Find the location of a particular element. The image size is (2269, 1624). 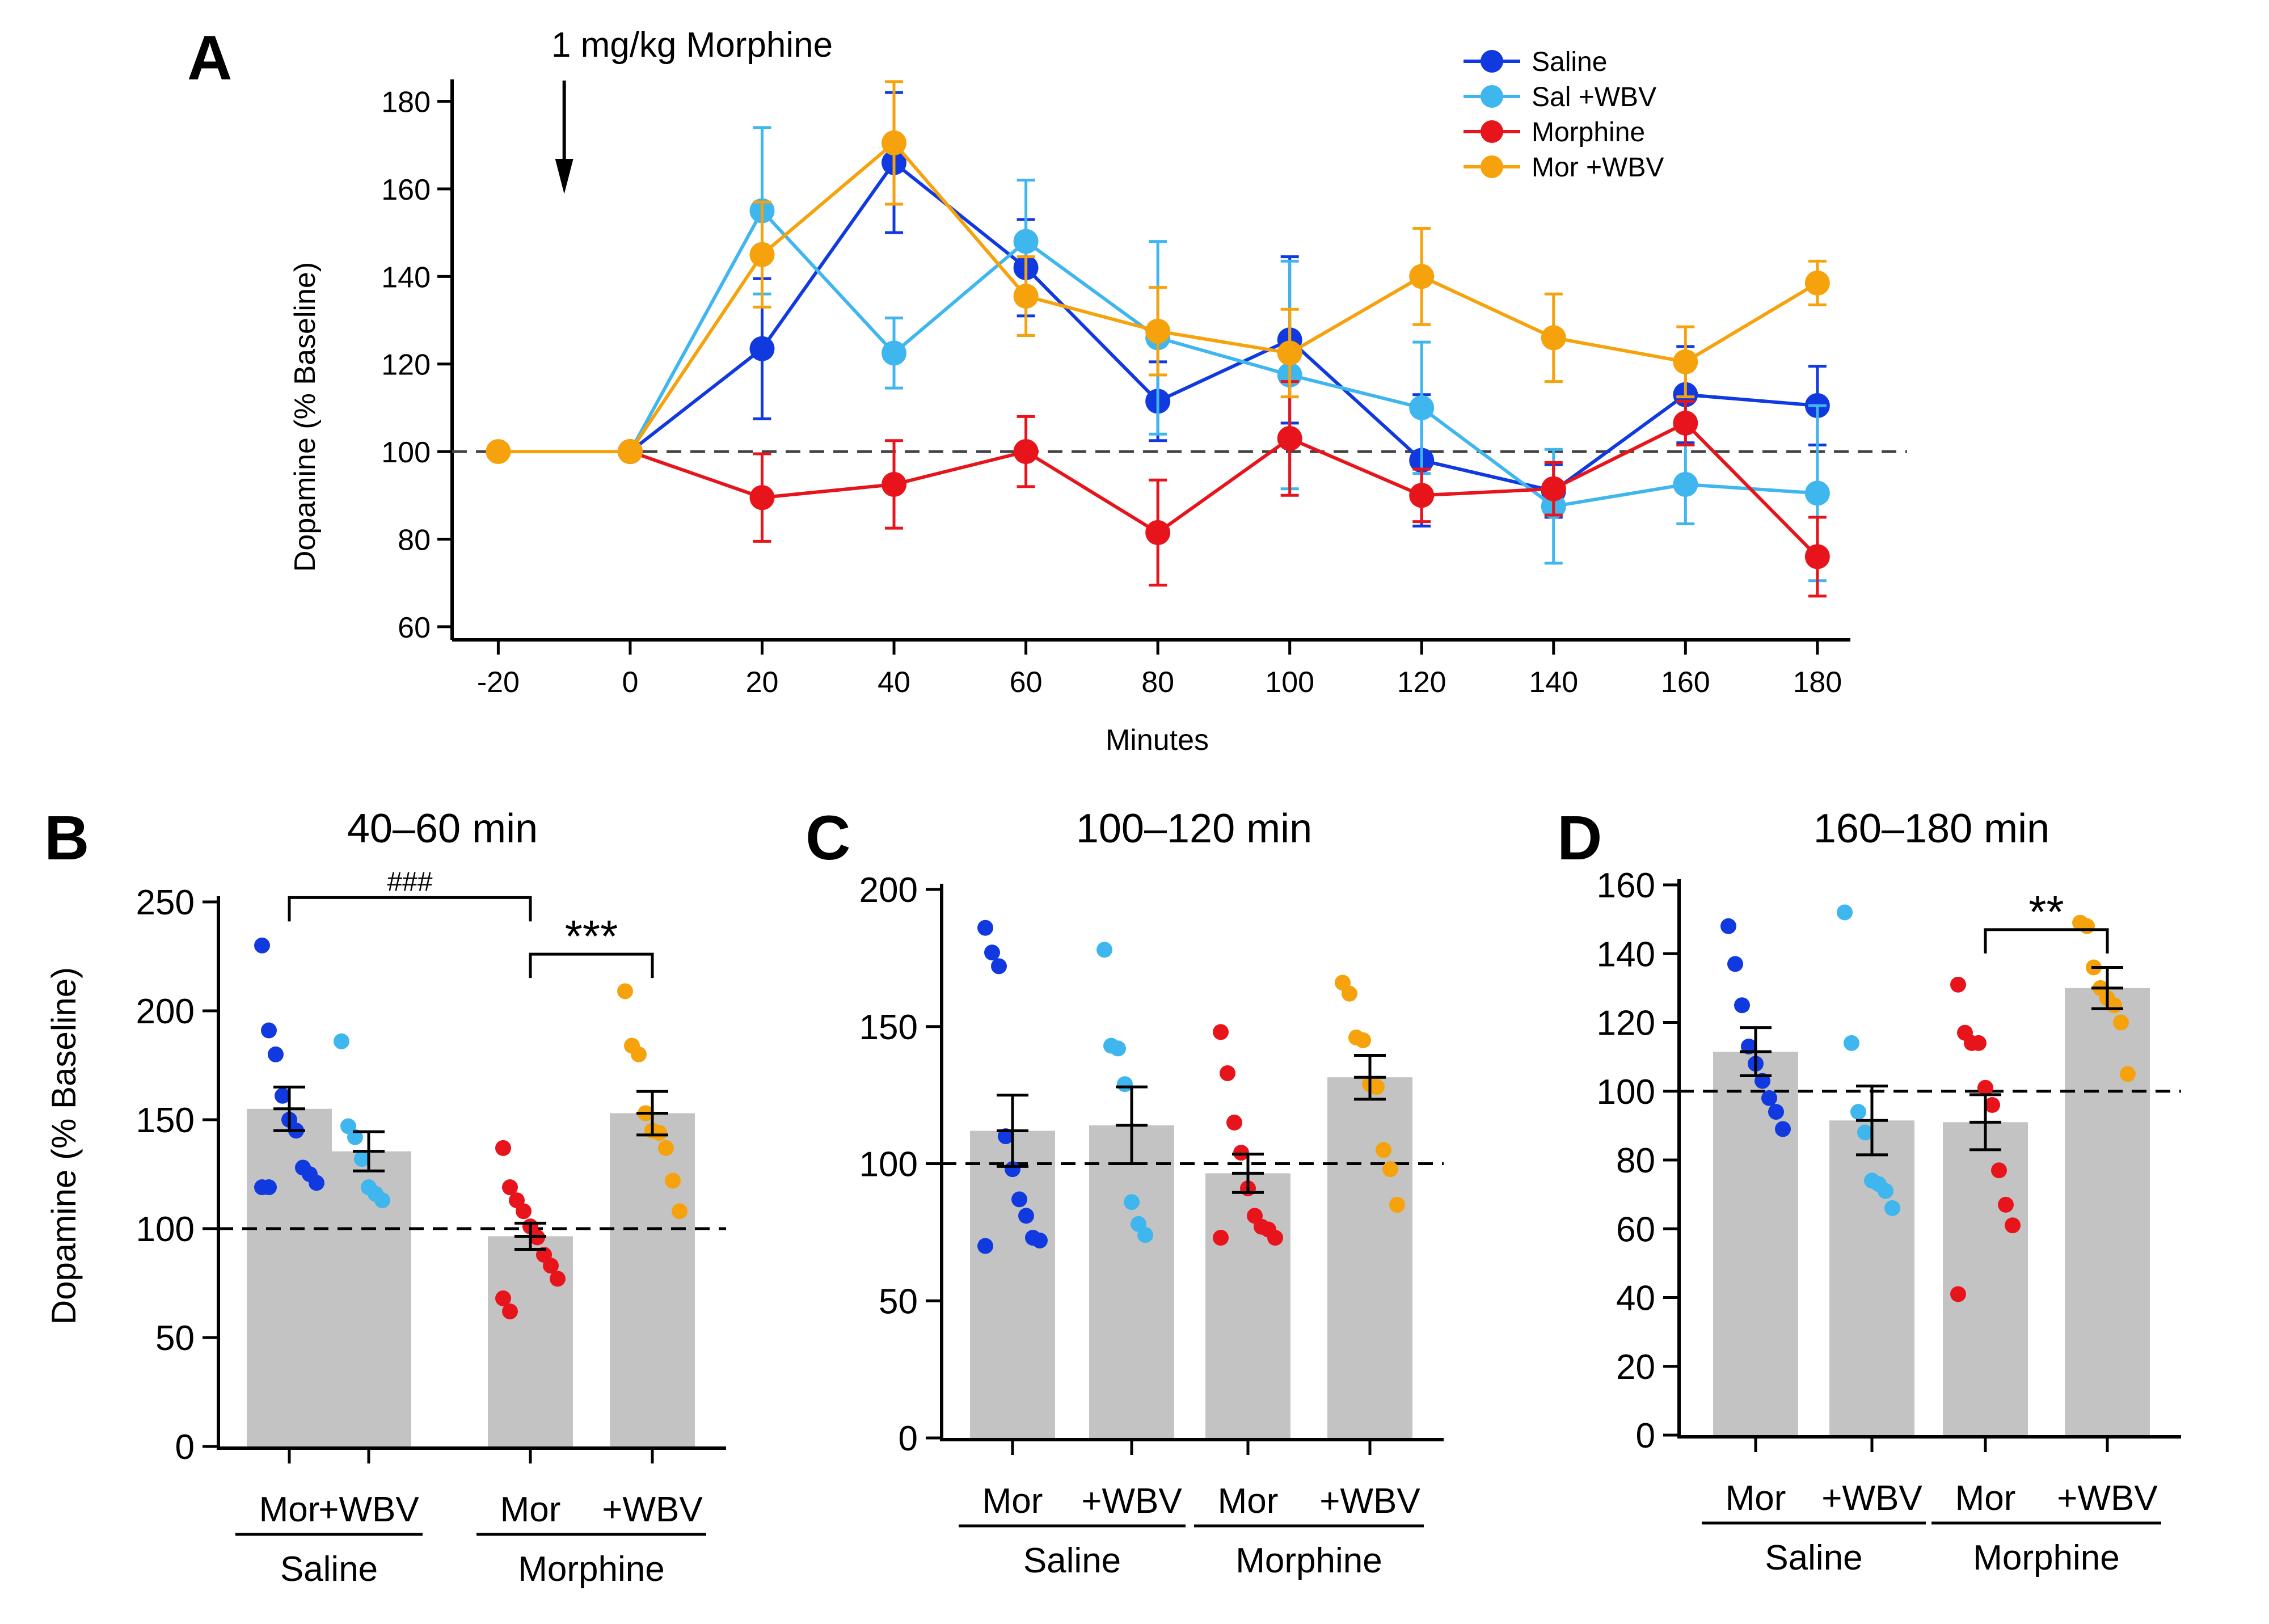

b-category-label: +WBV is located at coordinates (653, 1509).